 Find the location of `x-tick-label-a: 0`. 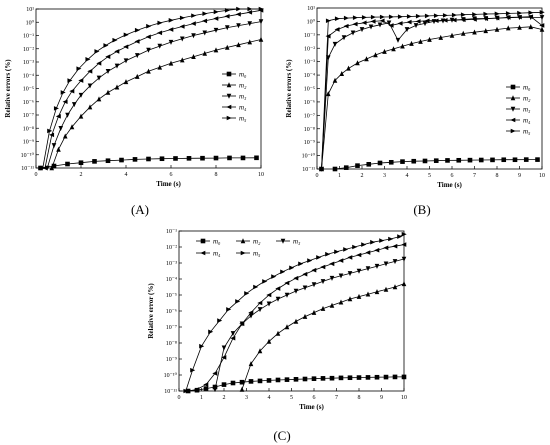

x-tick-label-a: 0 is located at coordinates (36, 175).